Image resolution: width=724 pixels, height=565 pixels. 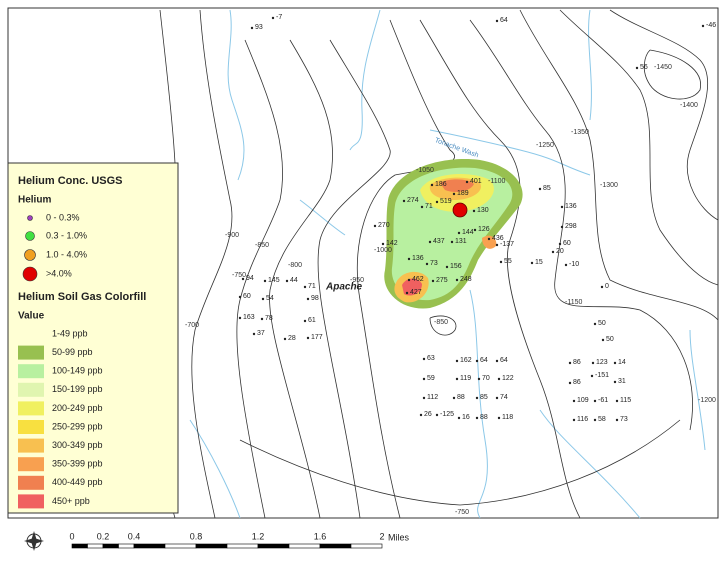 I want to click on sample-label: 59, so click(x=431, y=378).